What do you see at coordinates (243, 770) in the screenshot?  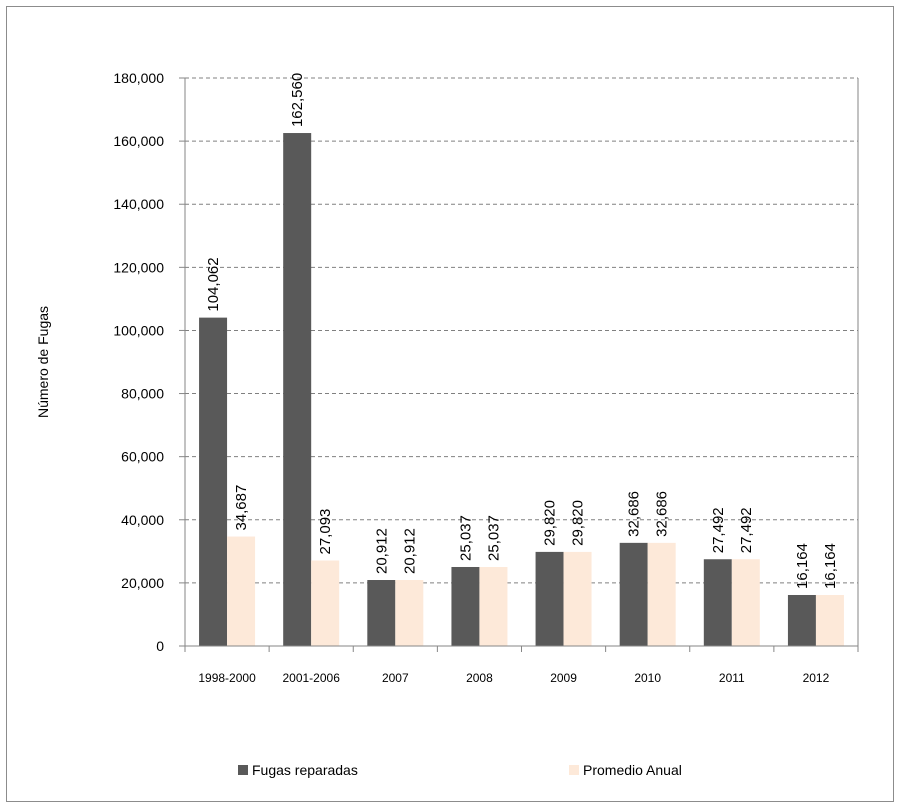 I see `legend-swatch-fugas-reparadas` at bounding box center [243, 770].